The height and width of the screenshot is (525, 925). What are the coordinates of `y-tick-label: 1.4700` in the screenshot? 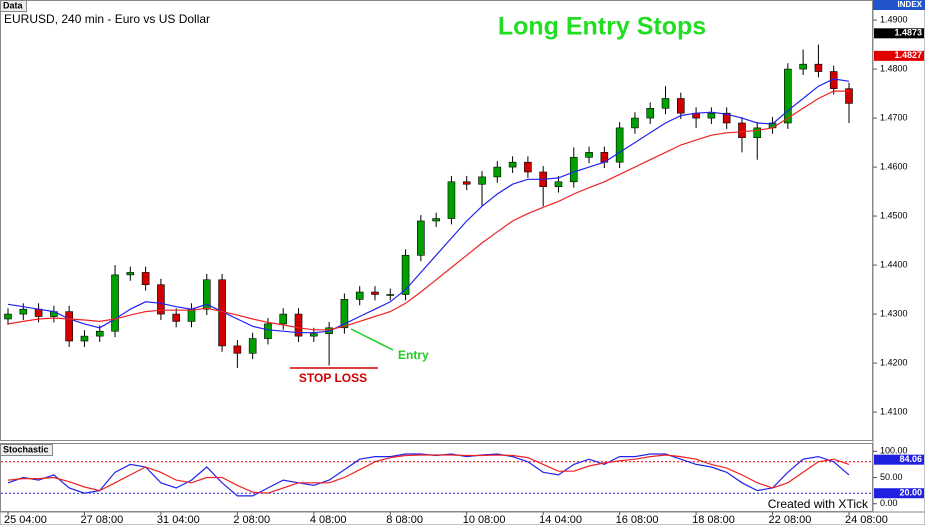 It's located at (894, 117).